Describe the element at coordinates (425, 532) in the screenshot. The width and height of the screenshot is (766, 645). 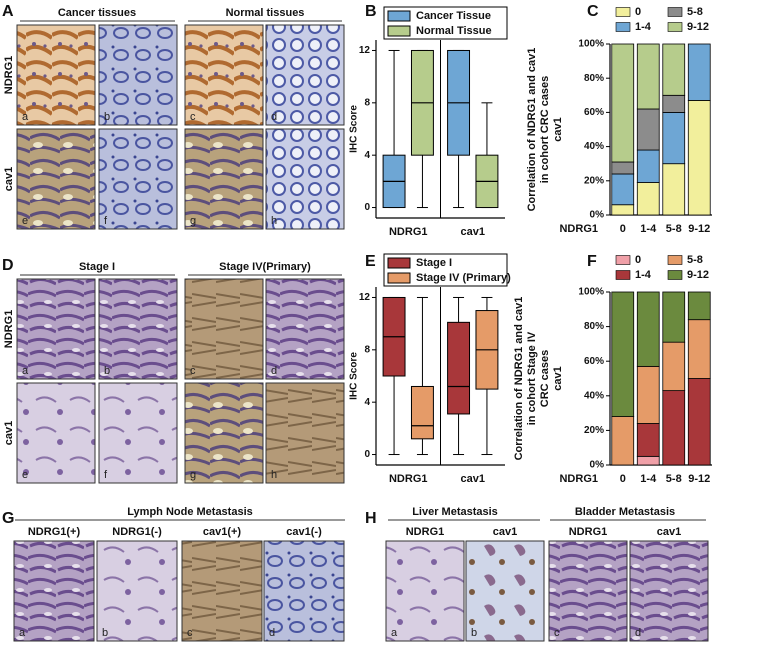
I see `column-header: NDRG1` at that location.